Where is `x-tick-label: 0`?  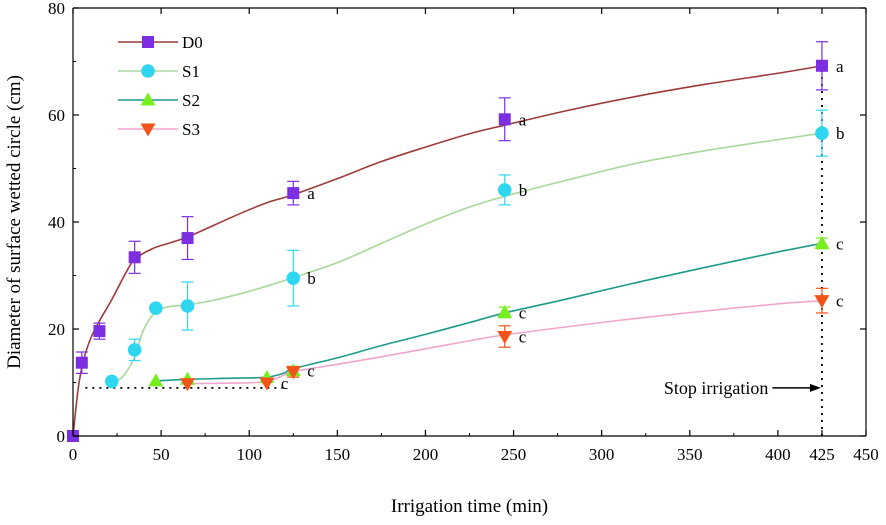
x-tick-label: 0 is located at coordinates (73, 454).